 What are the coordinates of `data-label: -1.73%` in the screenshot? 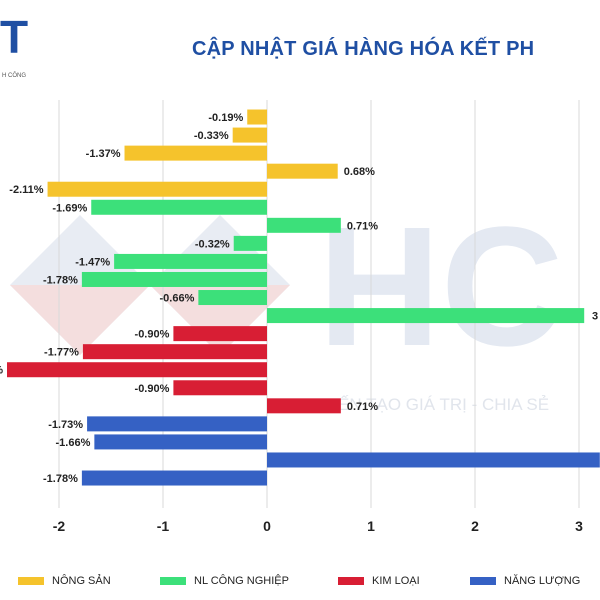 It's located at (65, 425).